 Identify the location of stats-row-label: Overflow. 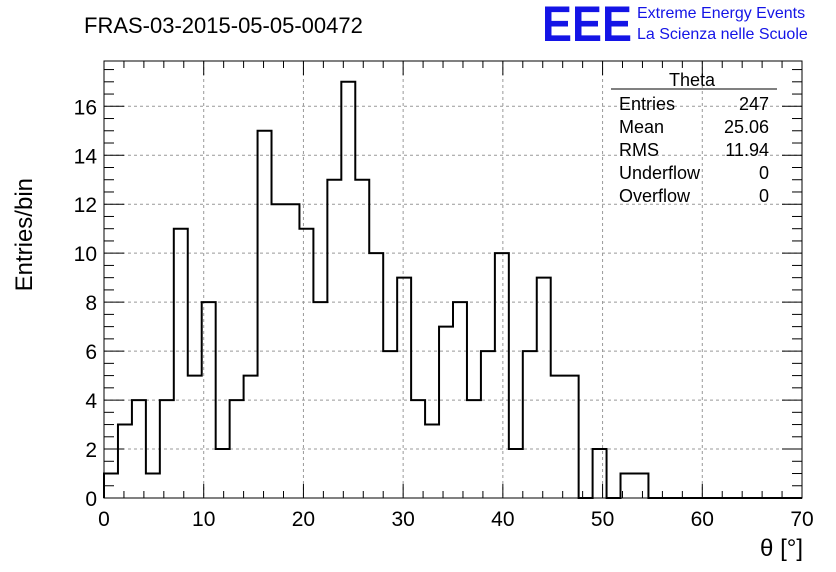
(655, 196).